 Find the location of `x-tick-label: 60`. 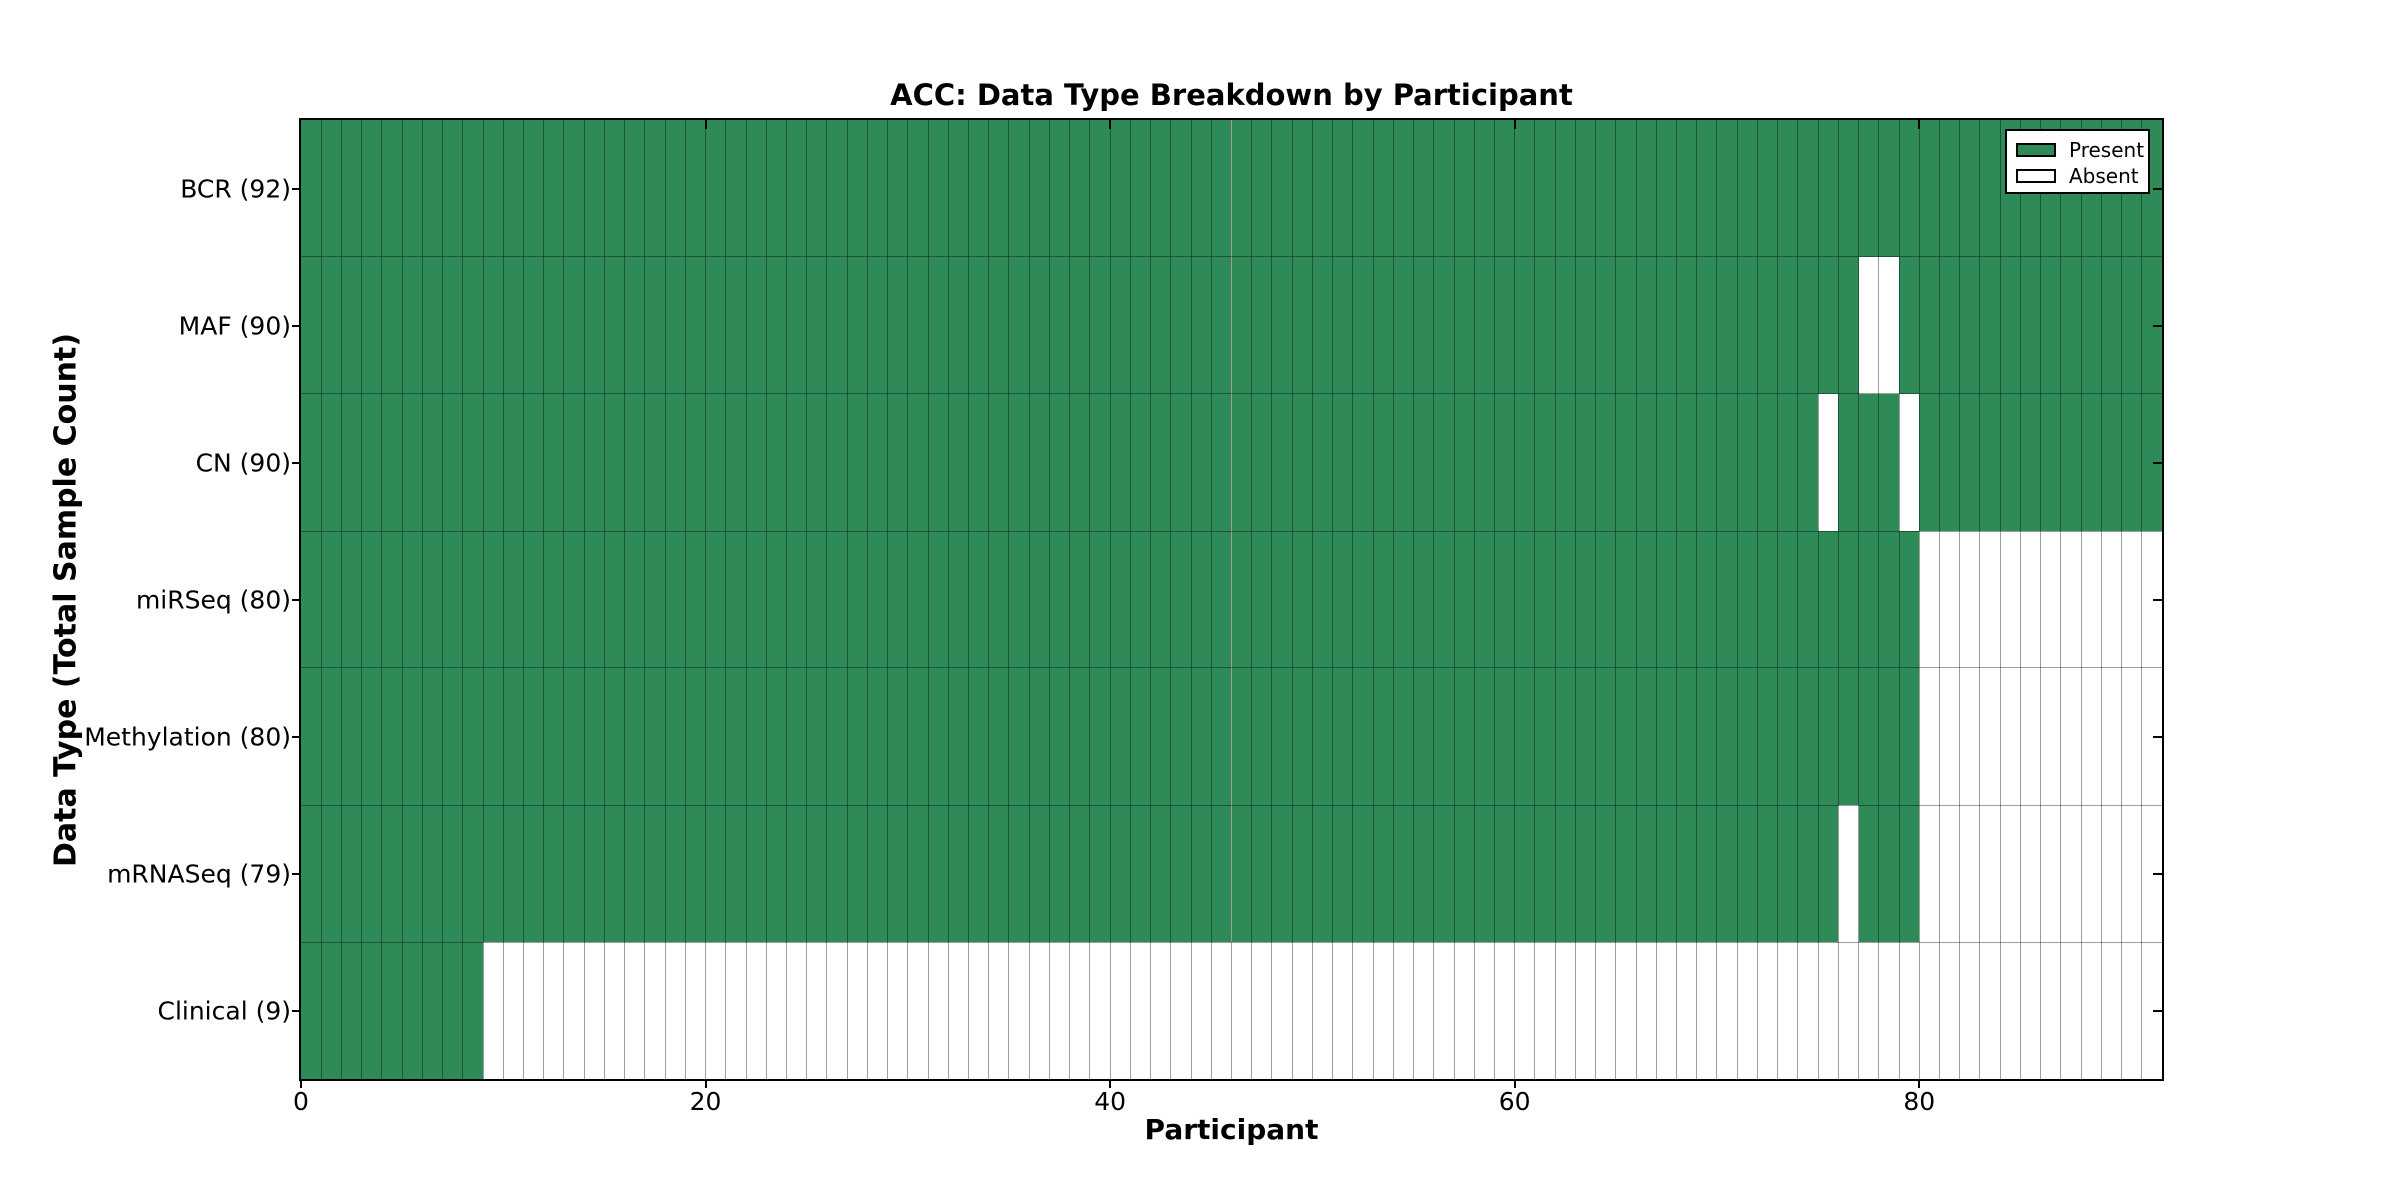

x-tick-label: 60 is located at coordinates (1514, 1101).